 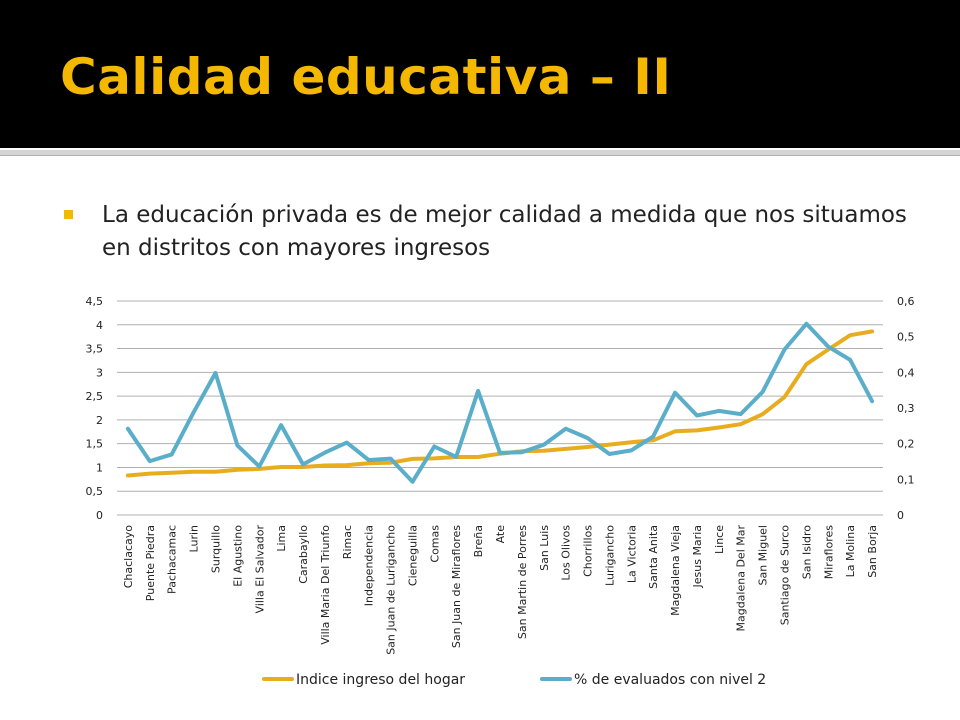 What do you see at coordinates (95, 408) in the screenshot?
I see `left-axis-ticks: 0 0,5 1 1,5 2 2,5 3 3,5 4 4,5` at bounding box center [95, 408].